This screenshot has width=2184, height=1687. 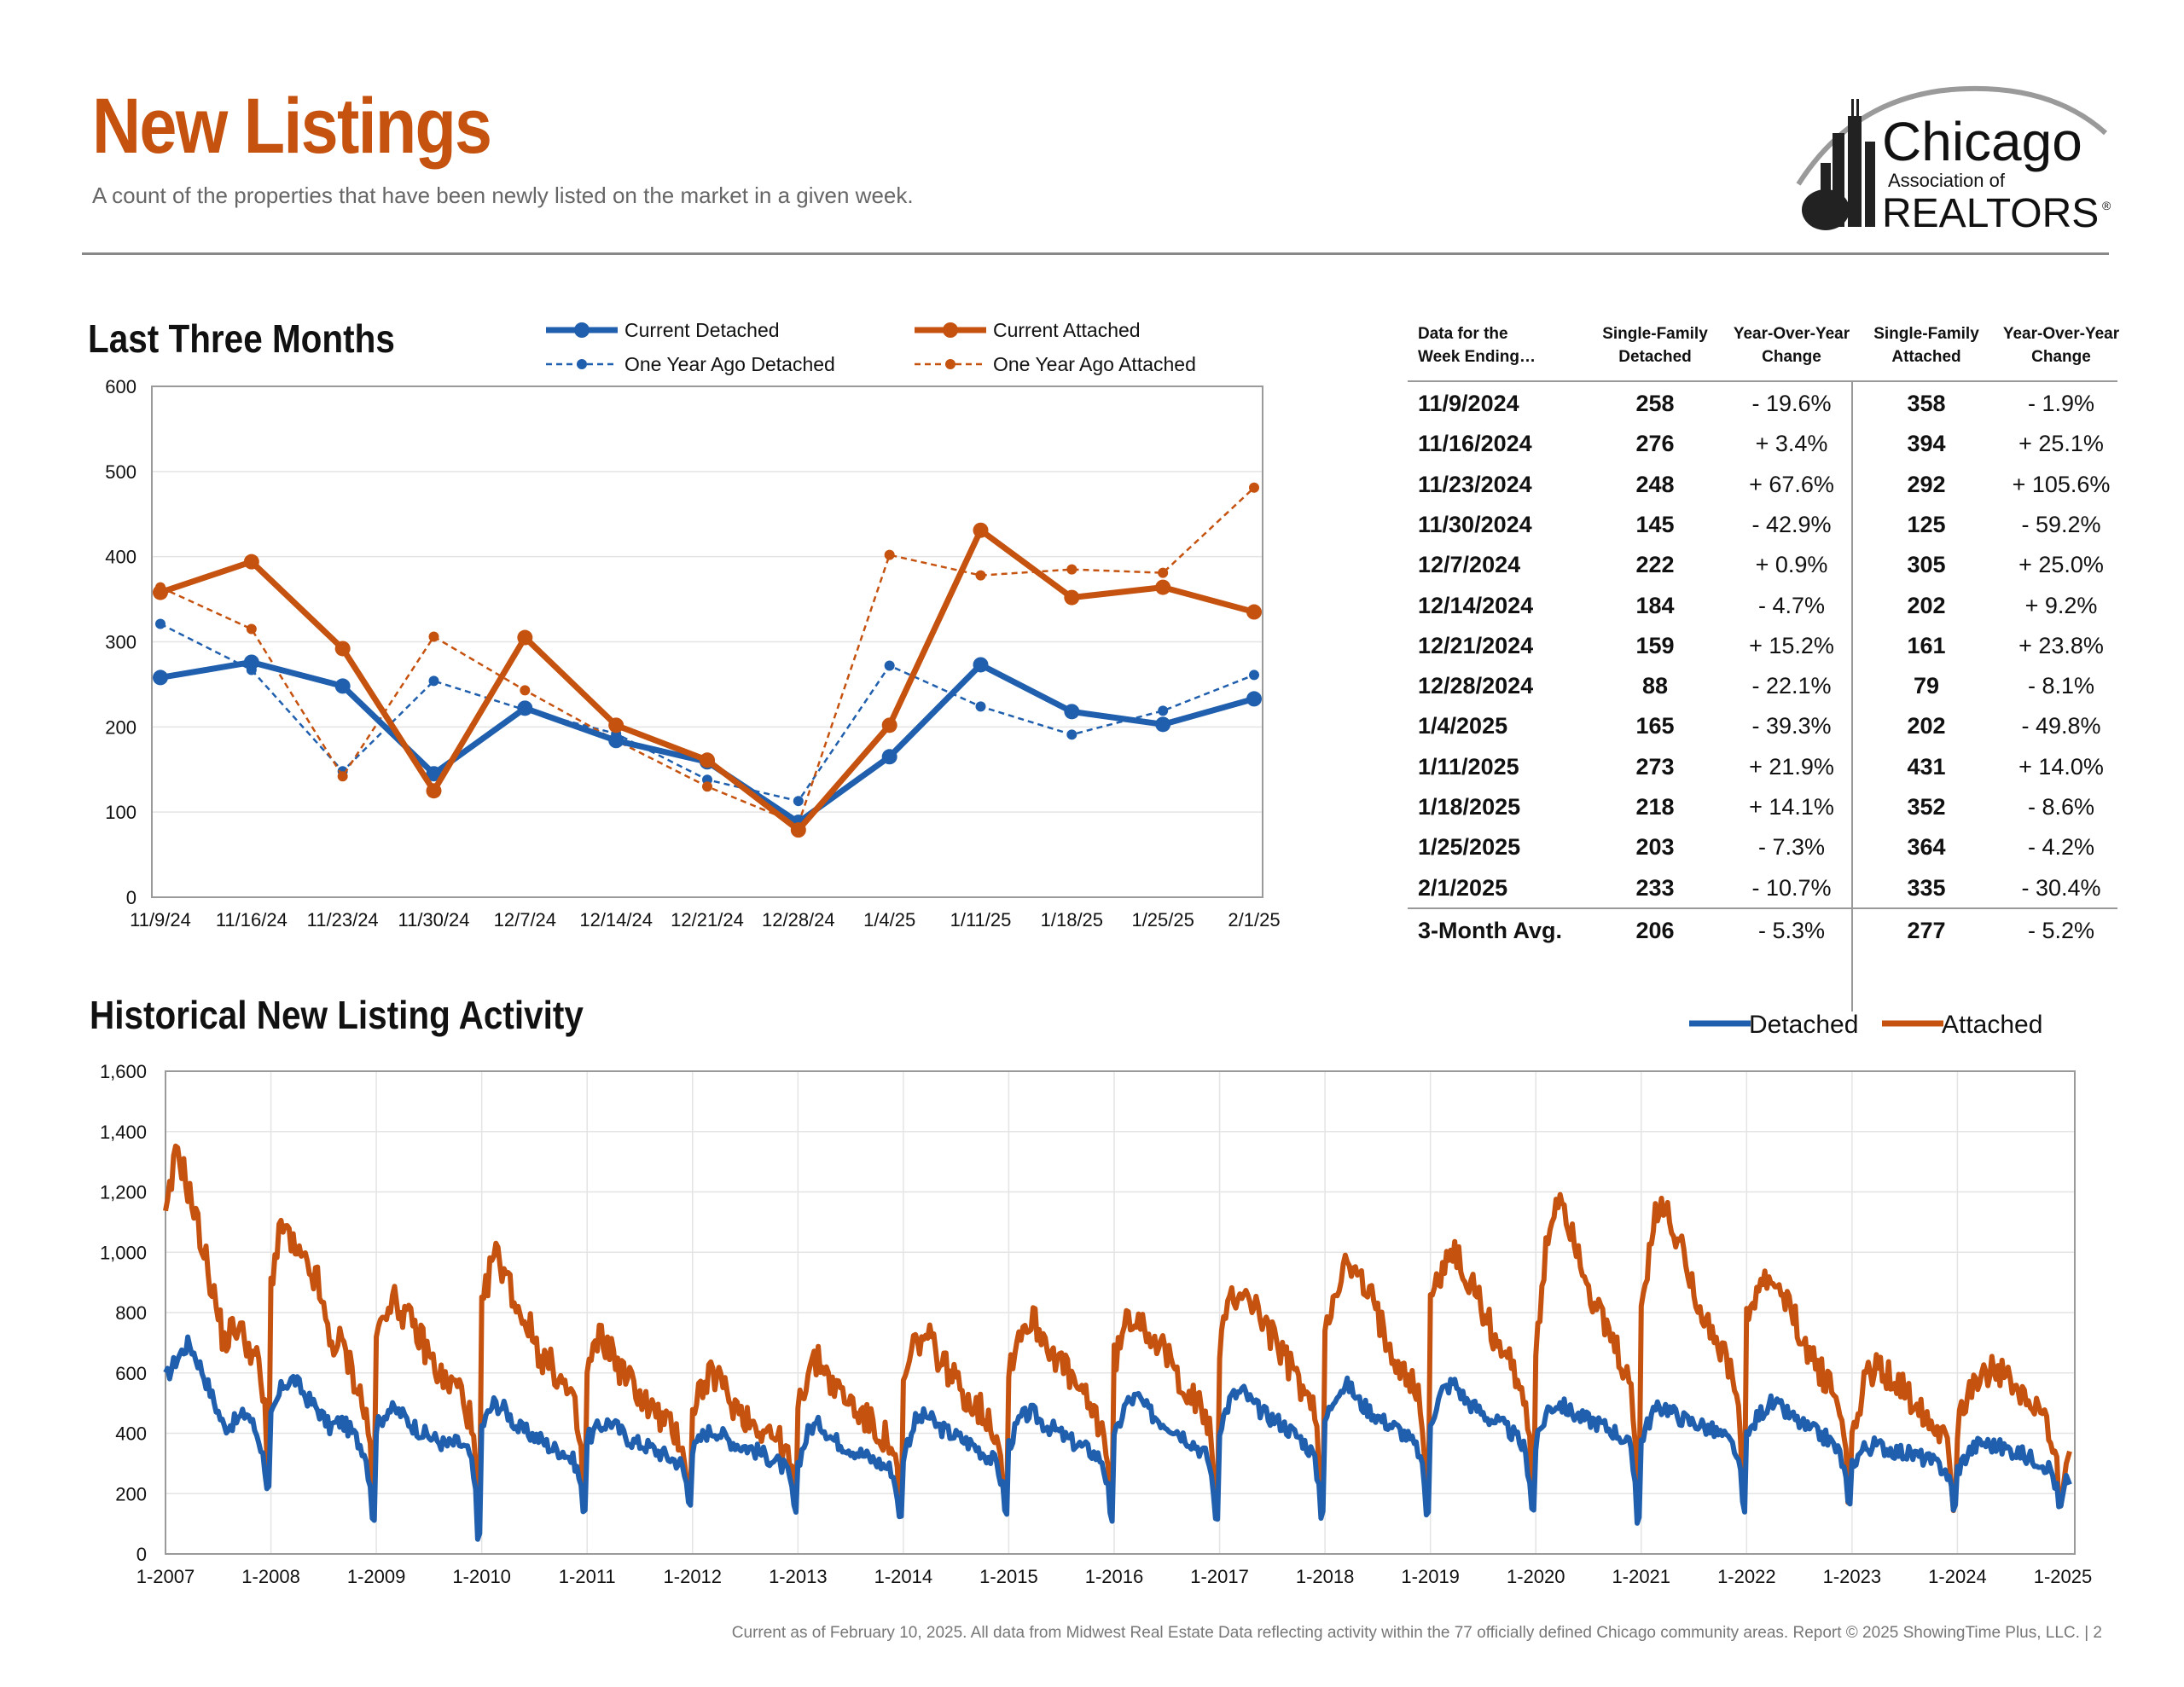 I want to click on table-cell: - 5.3%, so click(x=1792, y=931).